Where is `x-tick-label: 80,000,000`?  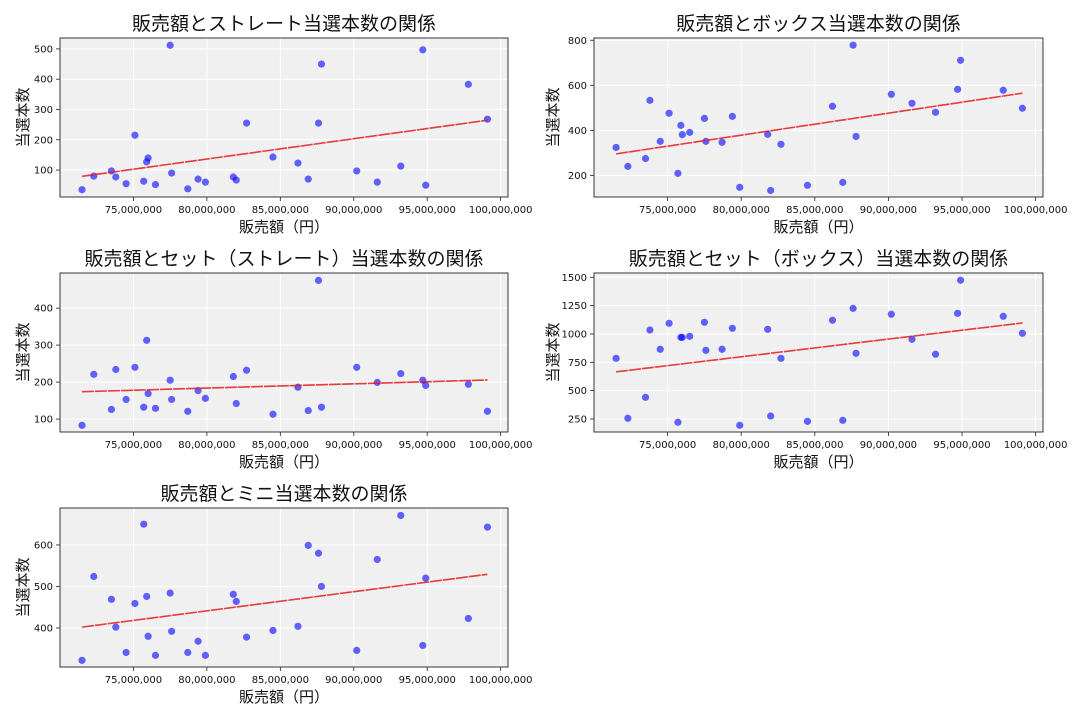 x-tick-label: 80,000,000 is located at coordinates (206, 680).